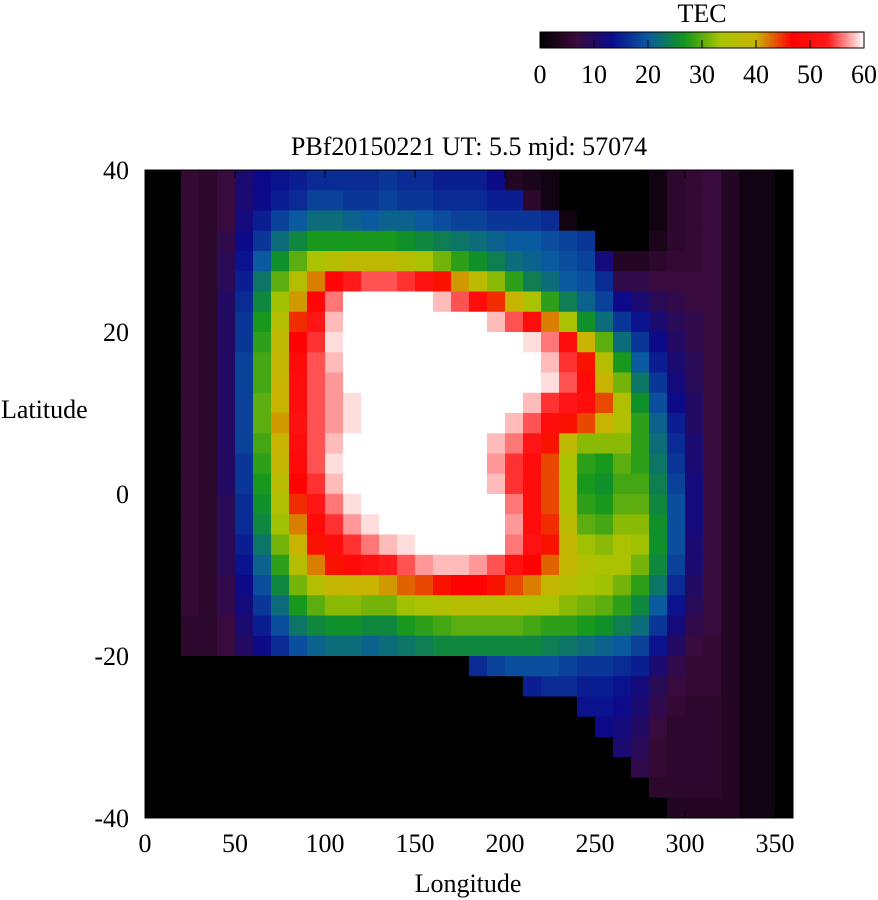 The height and width of the screenshot is (900, 878). I want to click on x-tick-label: 300, so click(685, 843).